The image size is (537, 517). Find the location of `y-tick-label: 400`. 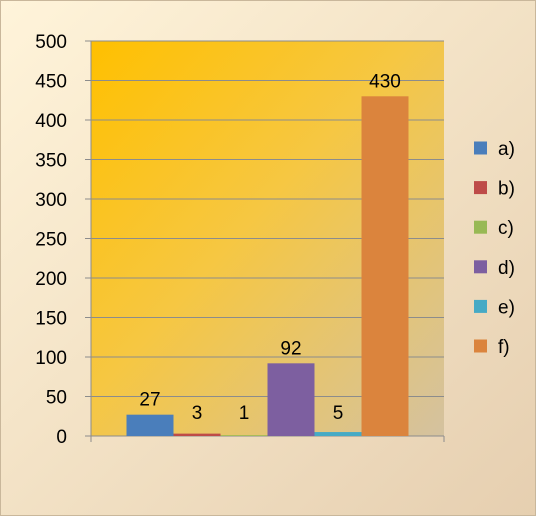

y-tick-label: 400 is located at coordinates (51, 121).